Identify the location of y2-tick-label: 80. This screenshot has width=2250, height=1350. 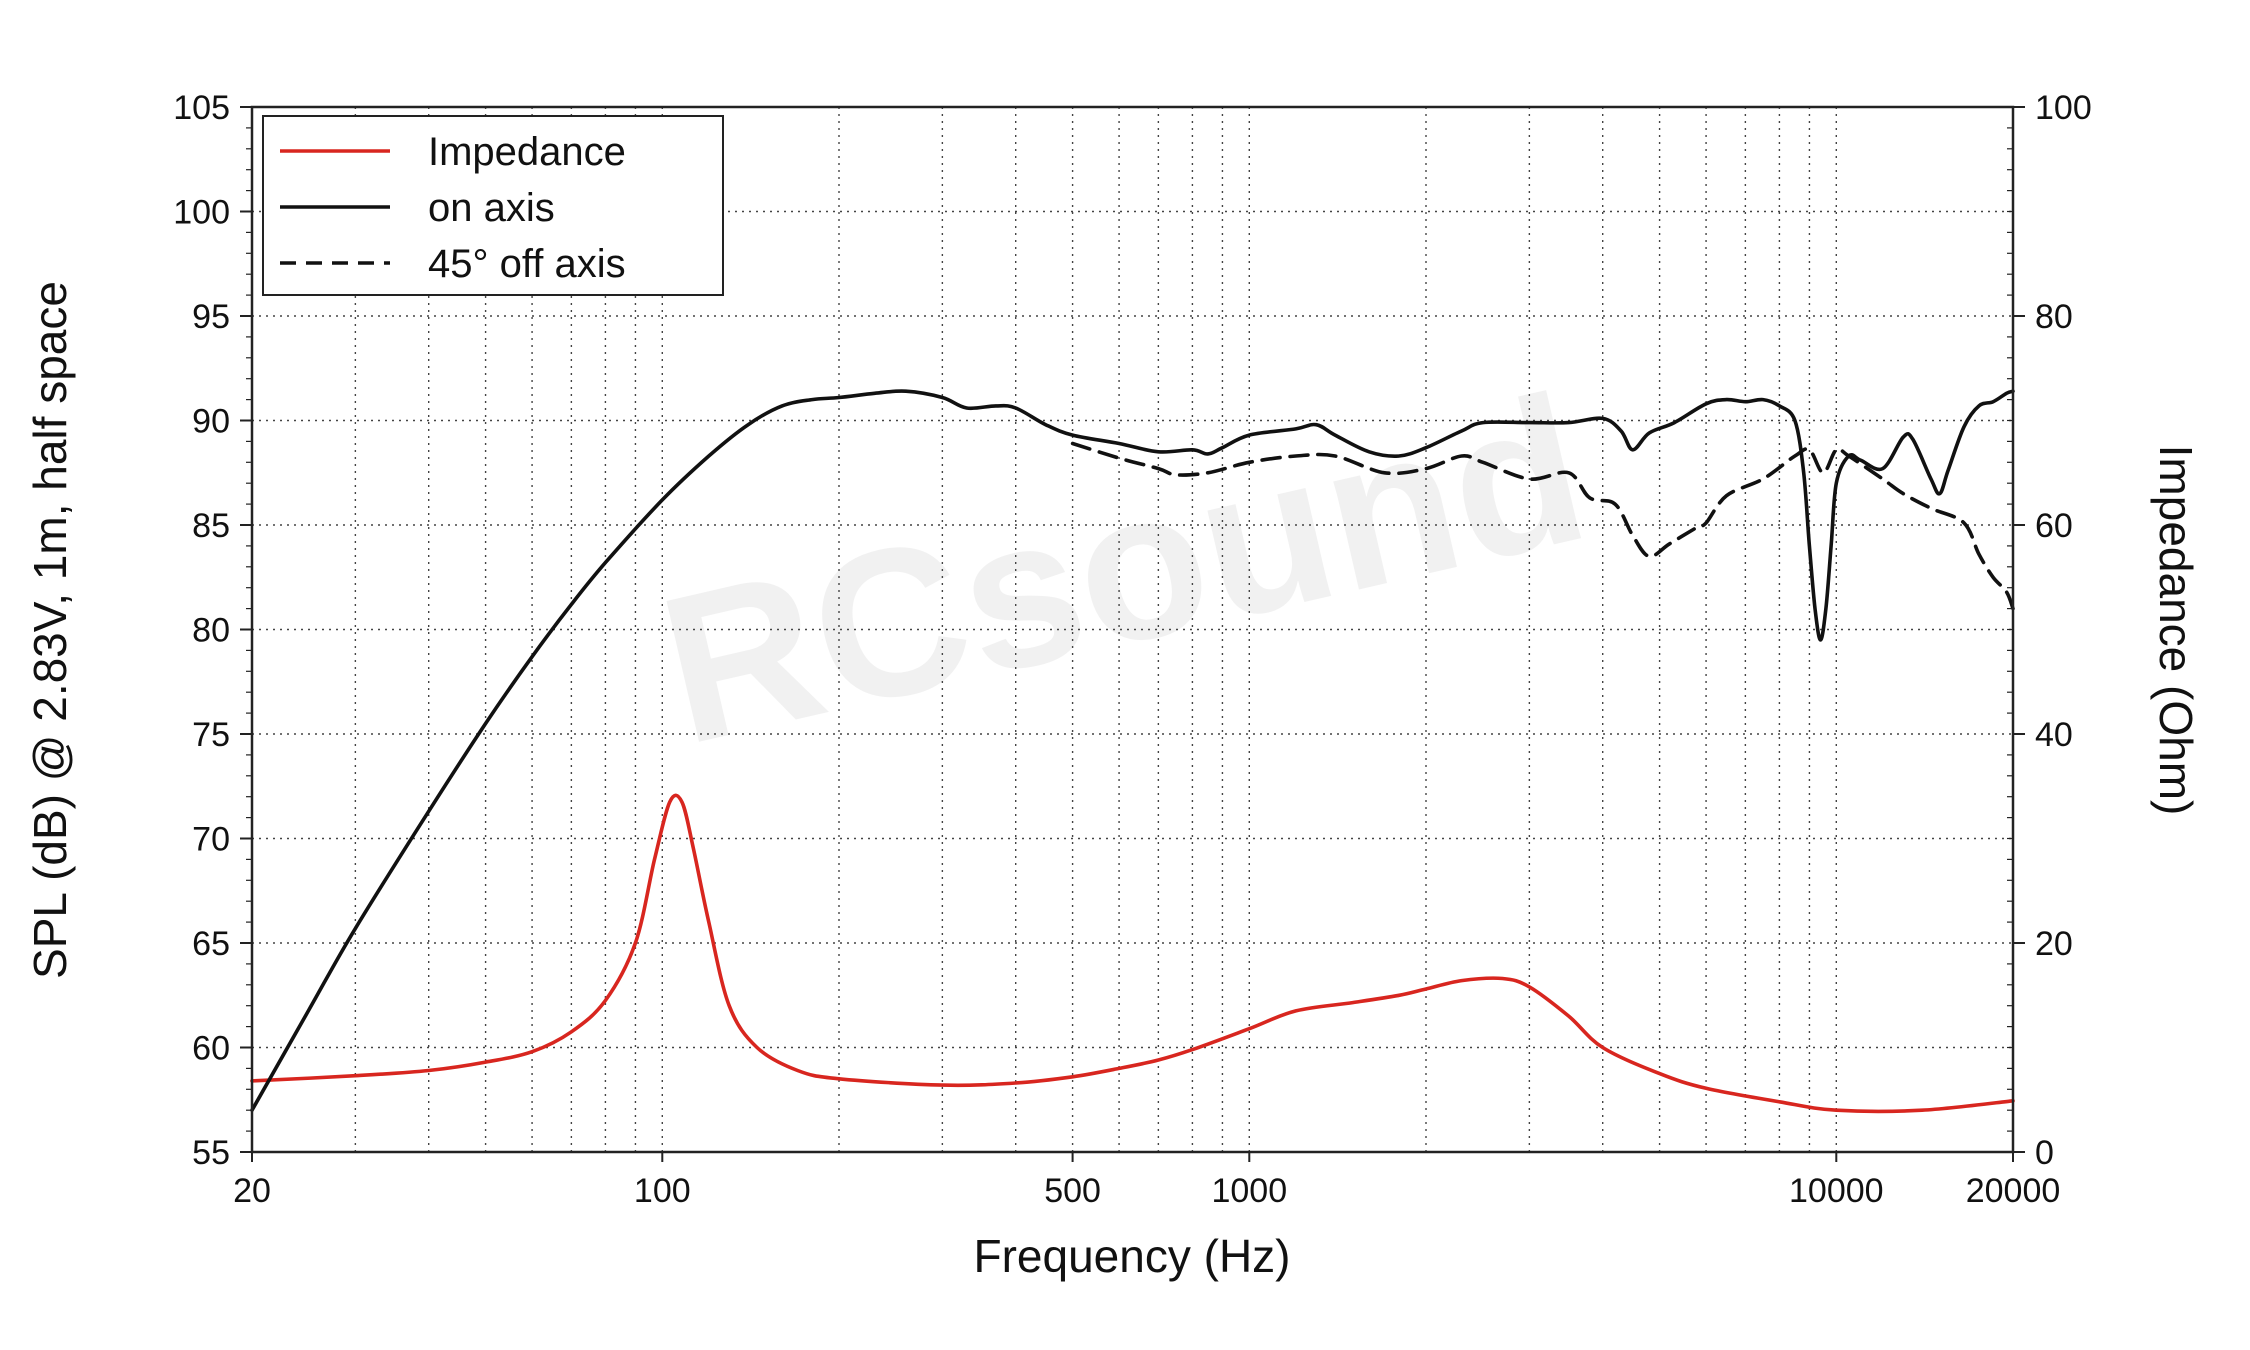
(2054, 317).